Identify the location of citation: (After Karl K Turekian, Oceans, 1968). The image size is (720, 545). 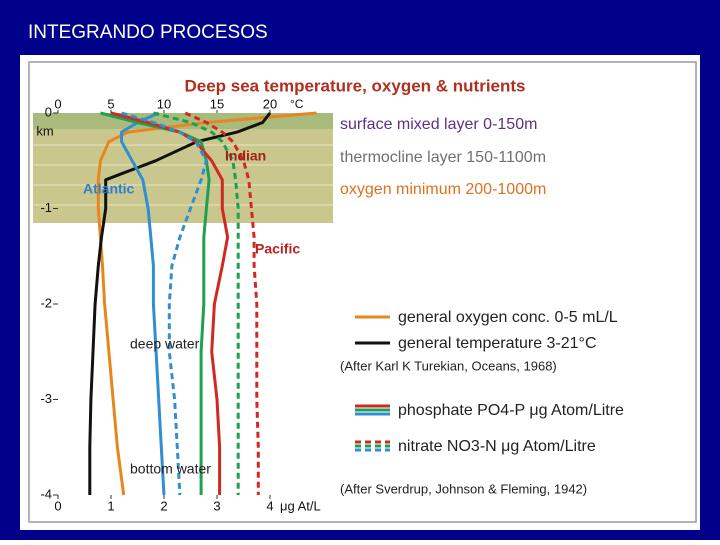
(448, 365).